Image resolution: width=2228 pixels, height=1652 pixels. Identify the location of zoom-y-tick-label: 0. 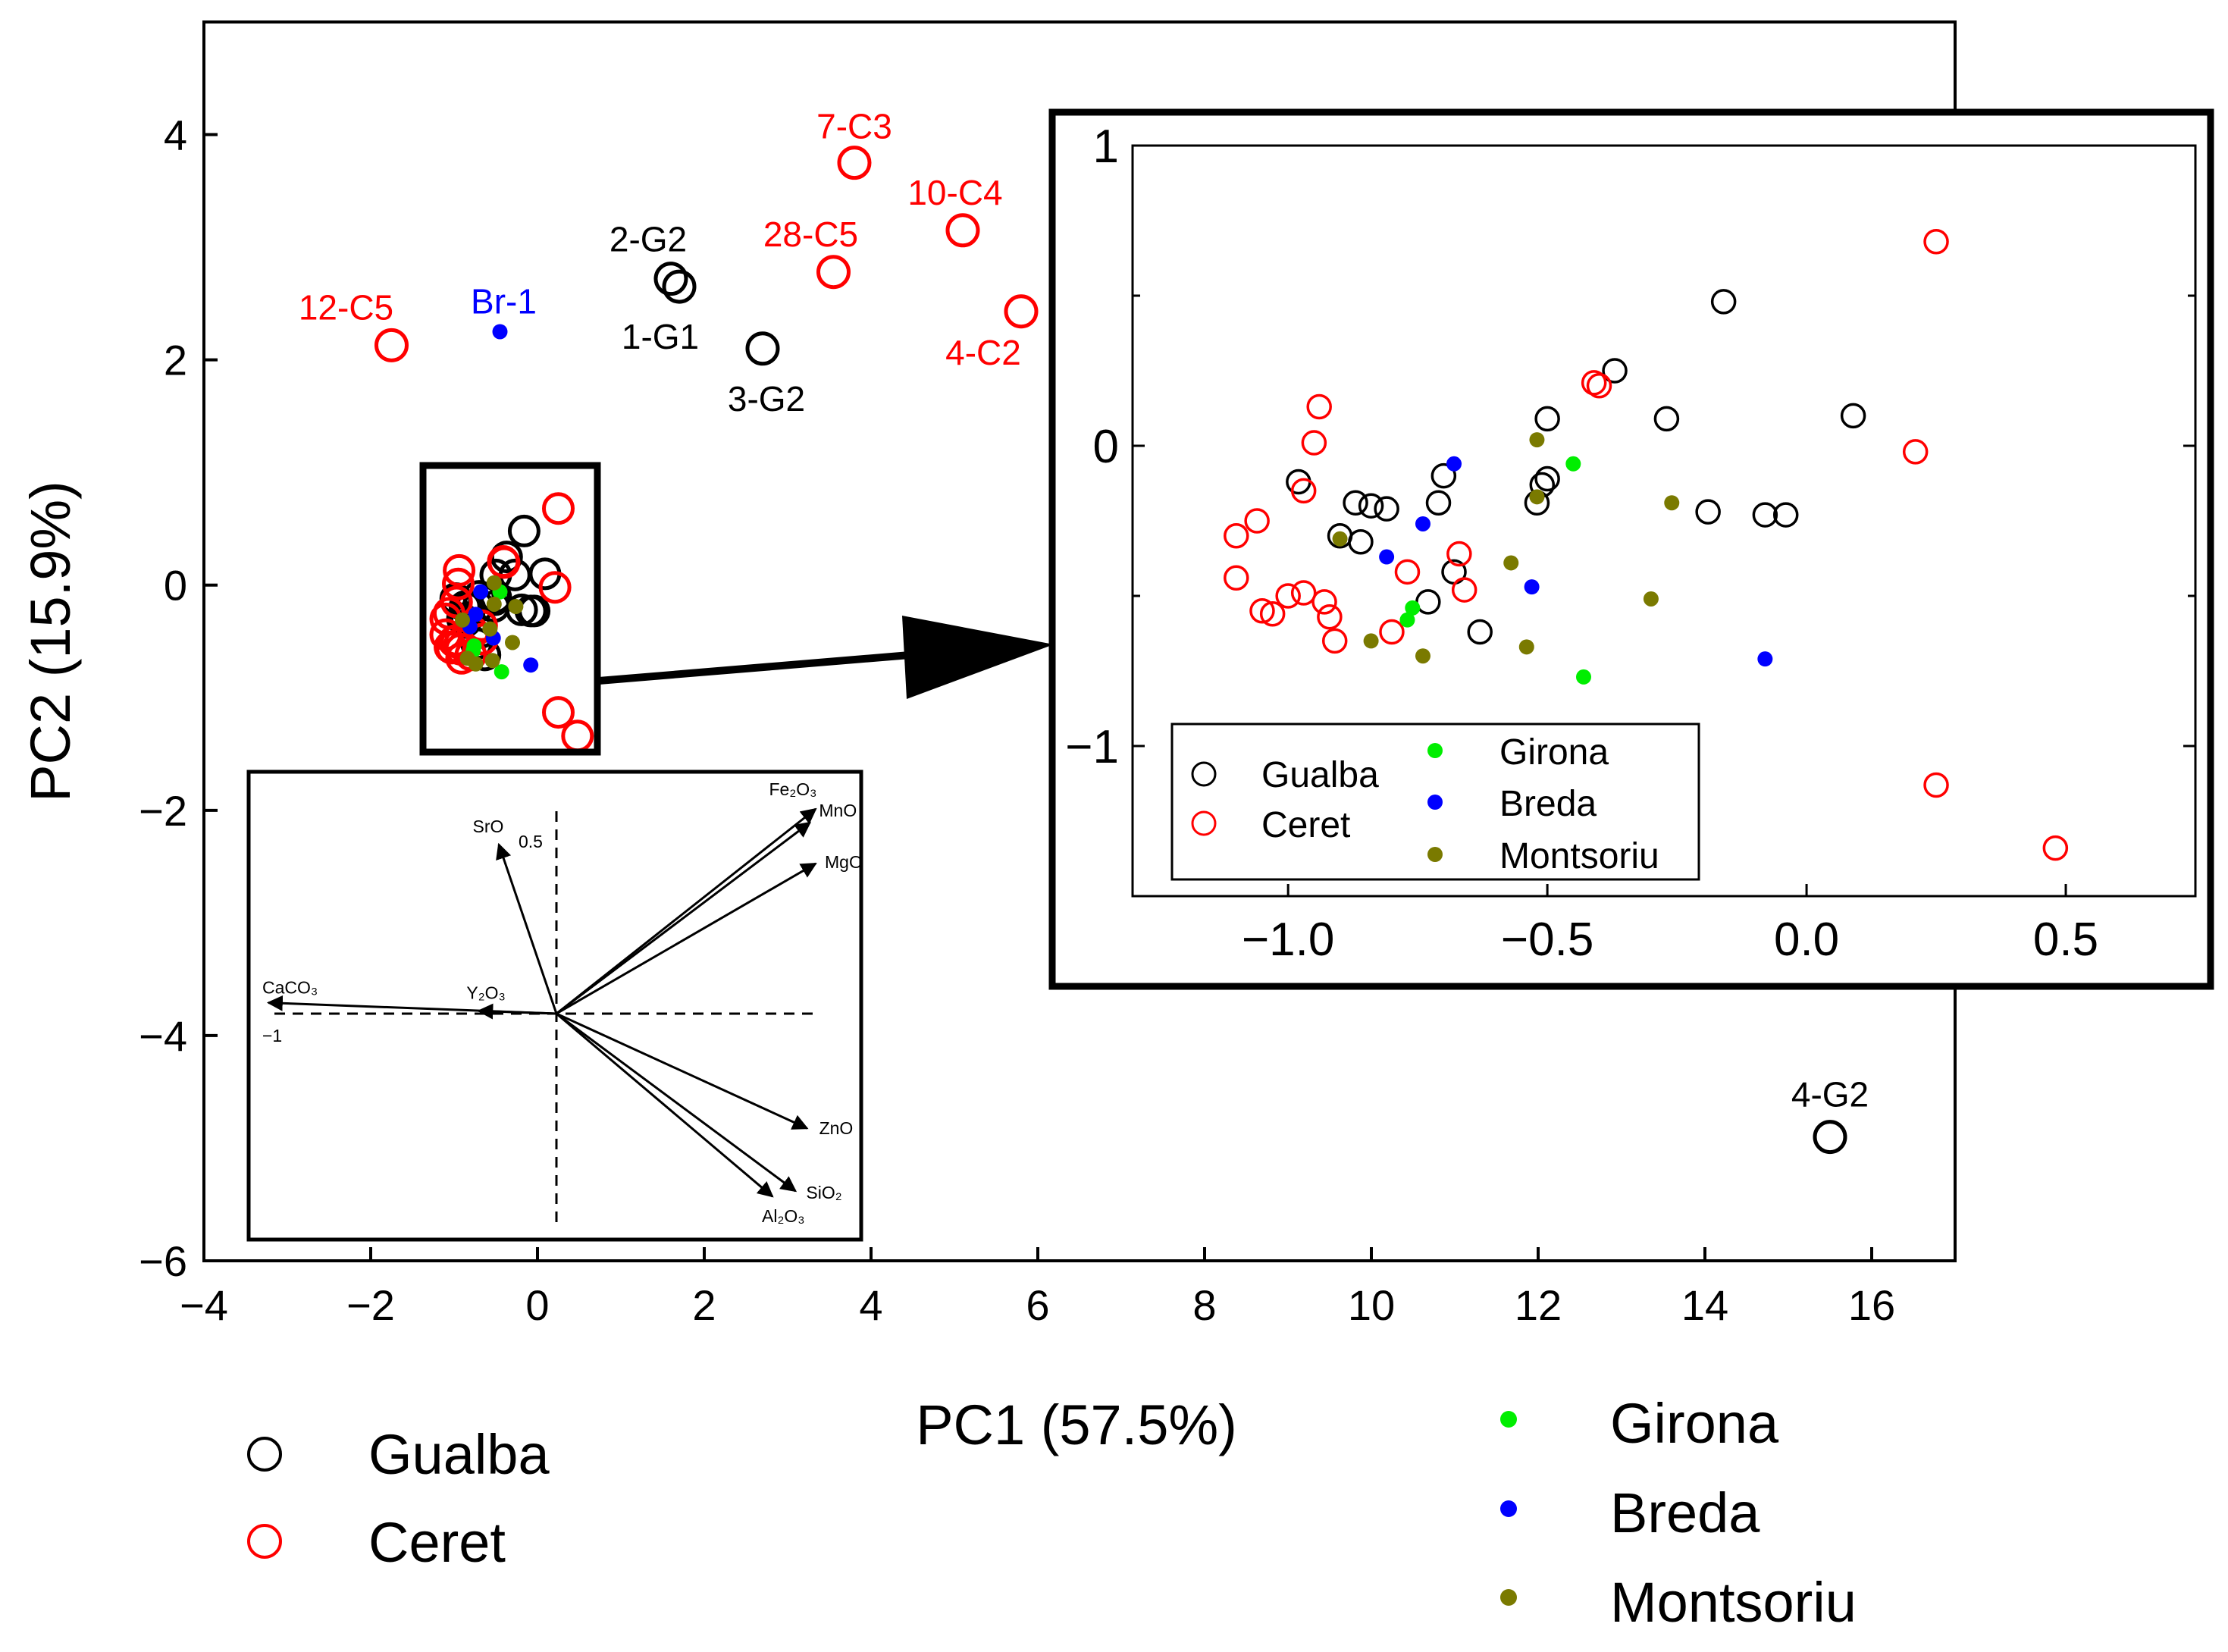
(1106, 447).